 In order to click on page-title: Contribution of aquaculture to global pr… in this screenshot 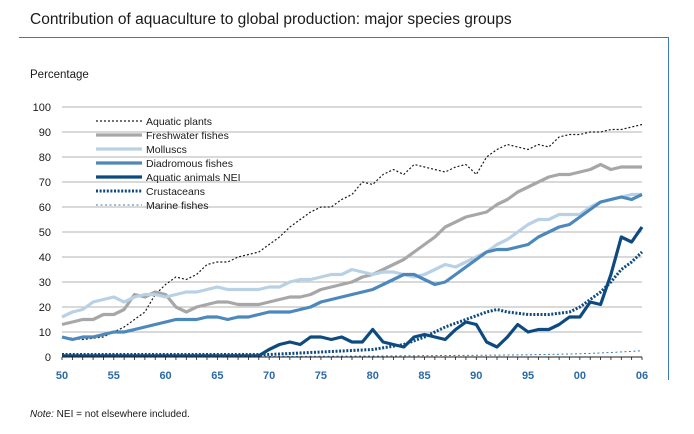, I will do `click(271, 19)`.